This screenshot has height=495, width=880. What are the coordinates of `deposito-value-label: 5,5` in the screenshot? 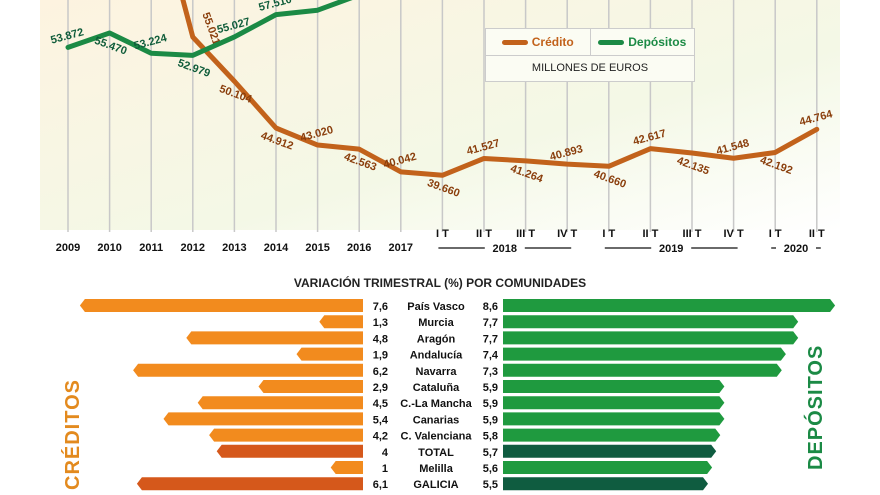 It's located at (490, 485).